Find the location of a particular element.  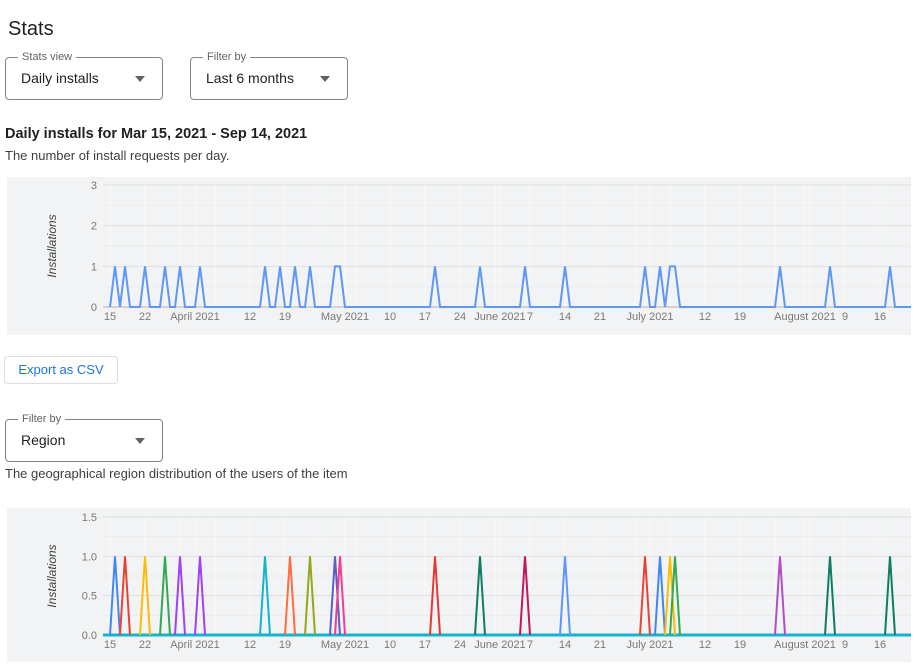

svg-text: 0.0 is located at coordinates (89, 636).